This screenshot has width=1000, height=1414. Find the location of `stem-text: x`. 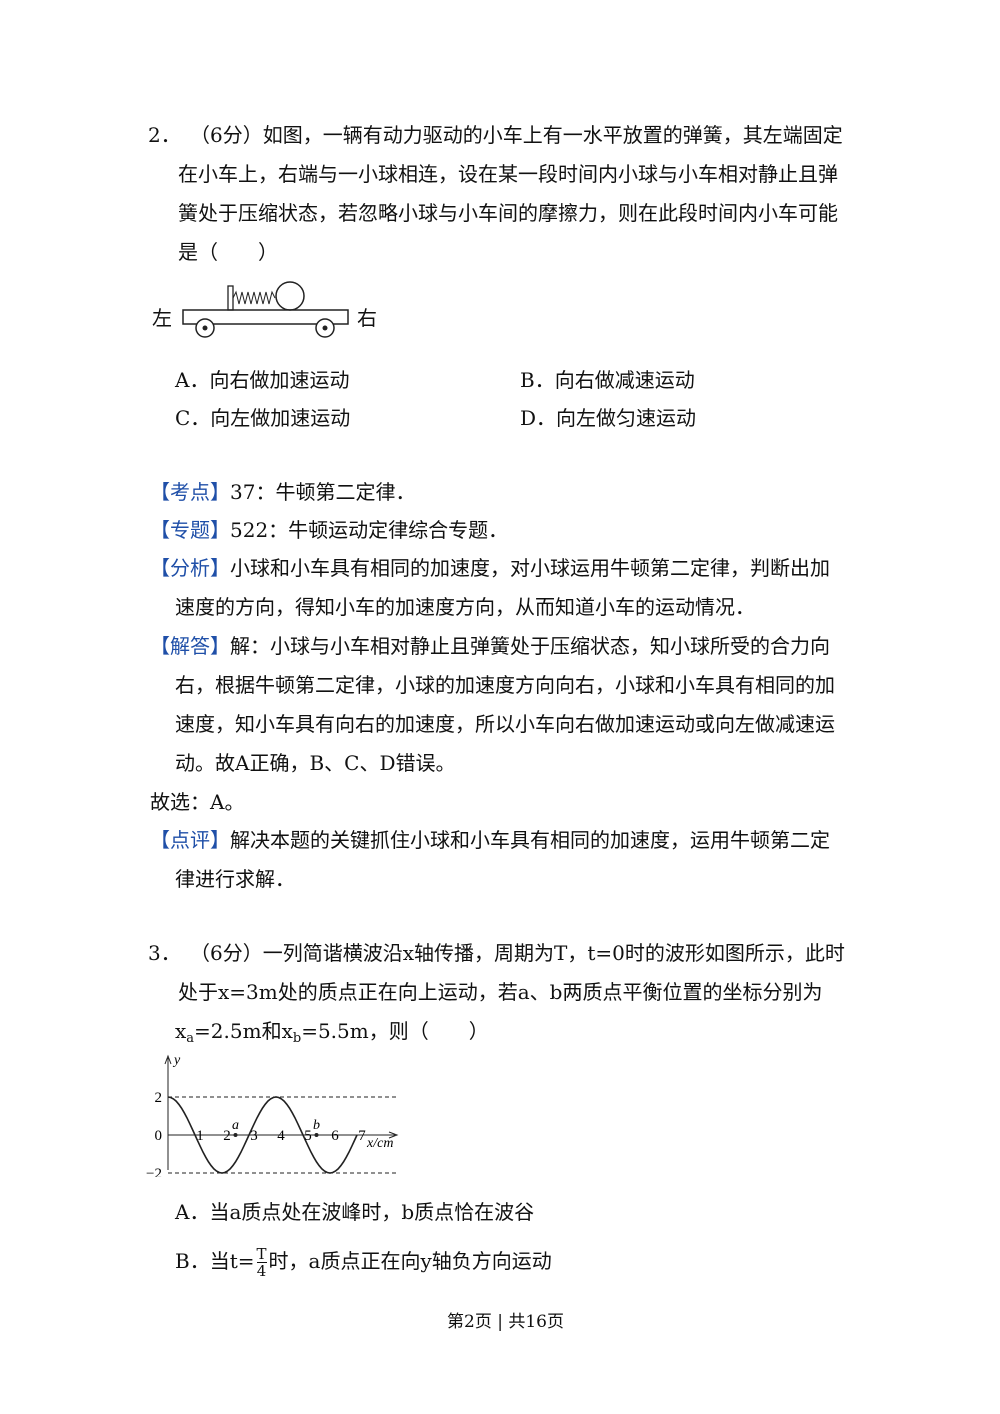

stem-text: x is located at coordinates (181, 1031).